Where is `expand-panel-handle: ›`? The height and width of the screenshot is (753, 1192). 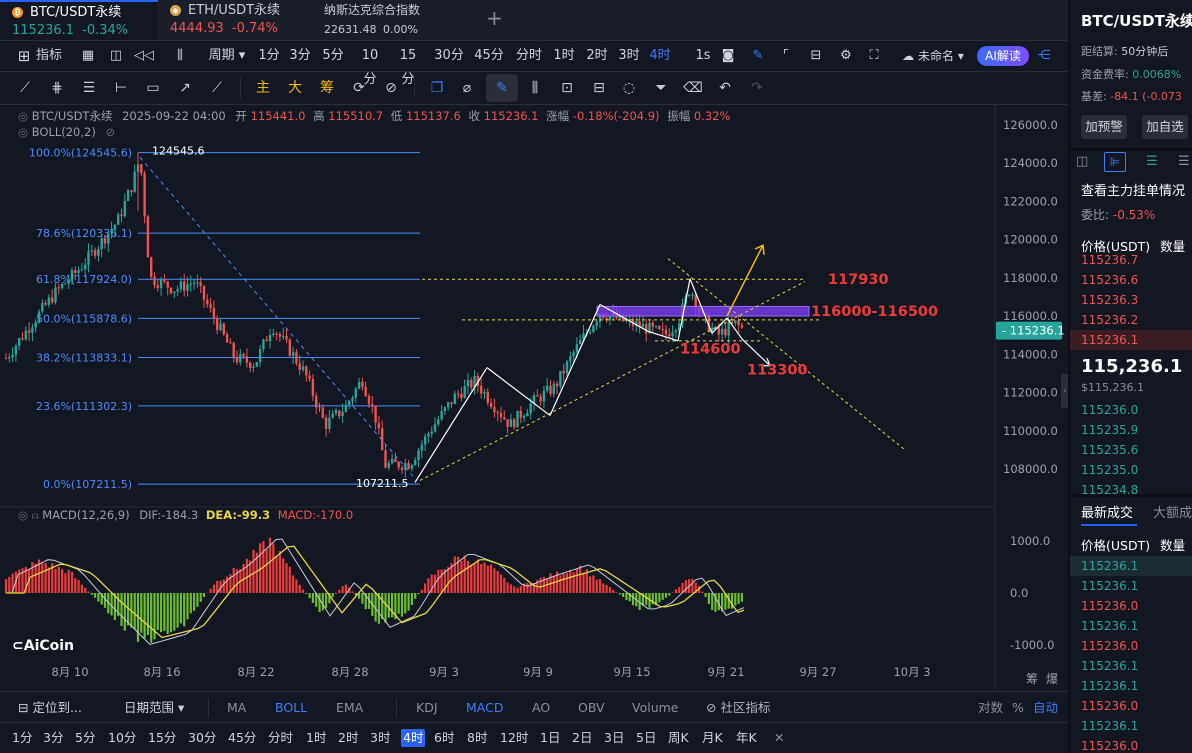
expand-panel-handle: › is located at coordinates (1065, 391).